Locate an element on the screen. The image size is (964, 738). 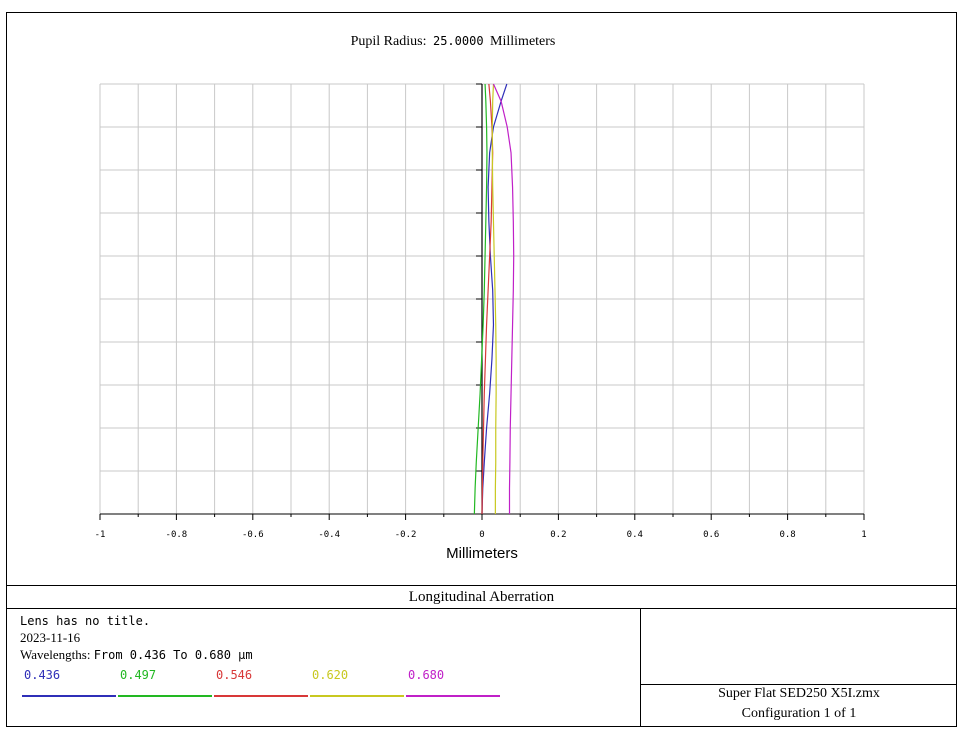
plot-title: Pupil Radius: 25.0000 Millimeters is located at coordinates (453, 42).